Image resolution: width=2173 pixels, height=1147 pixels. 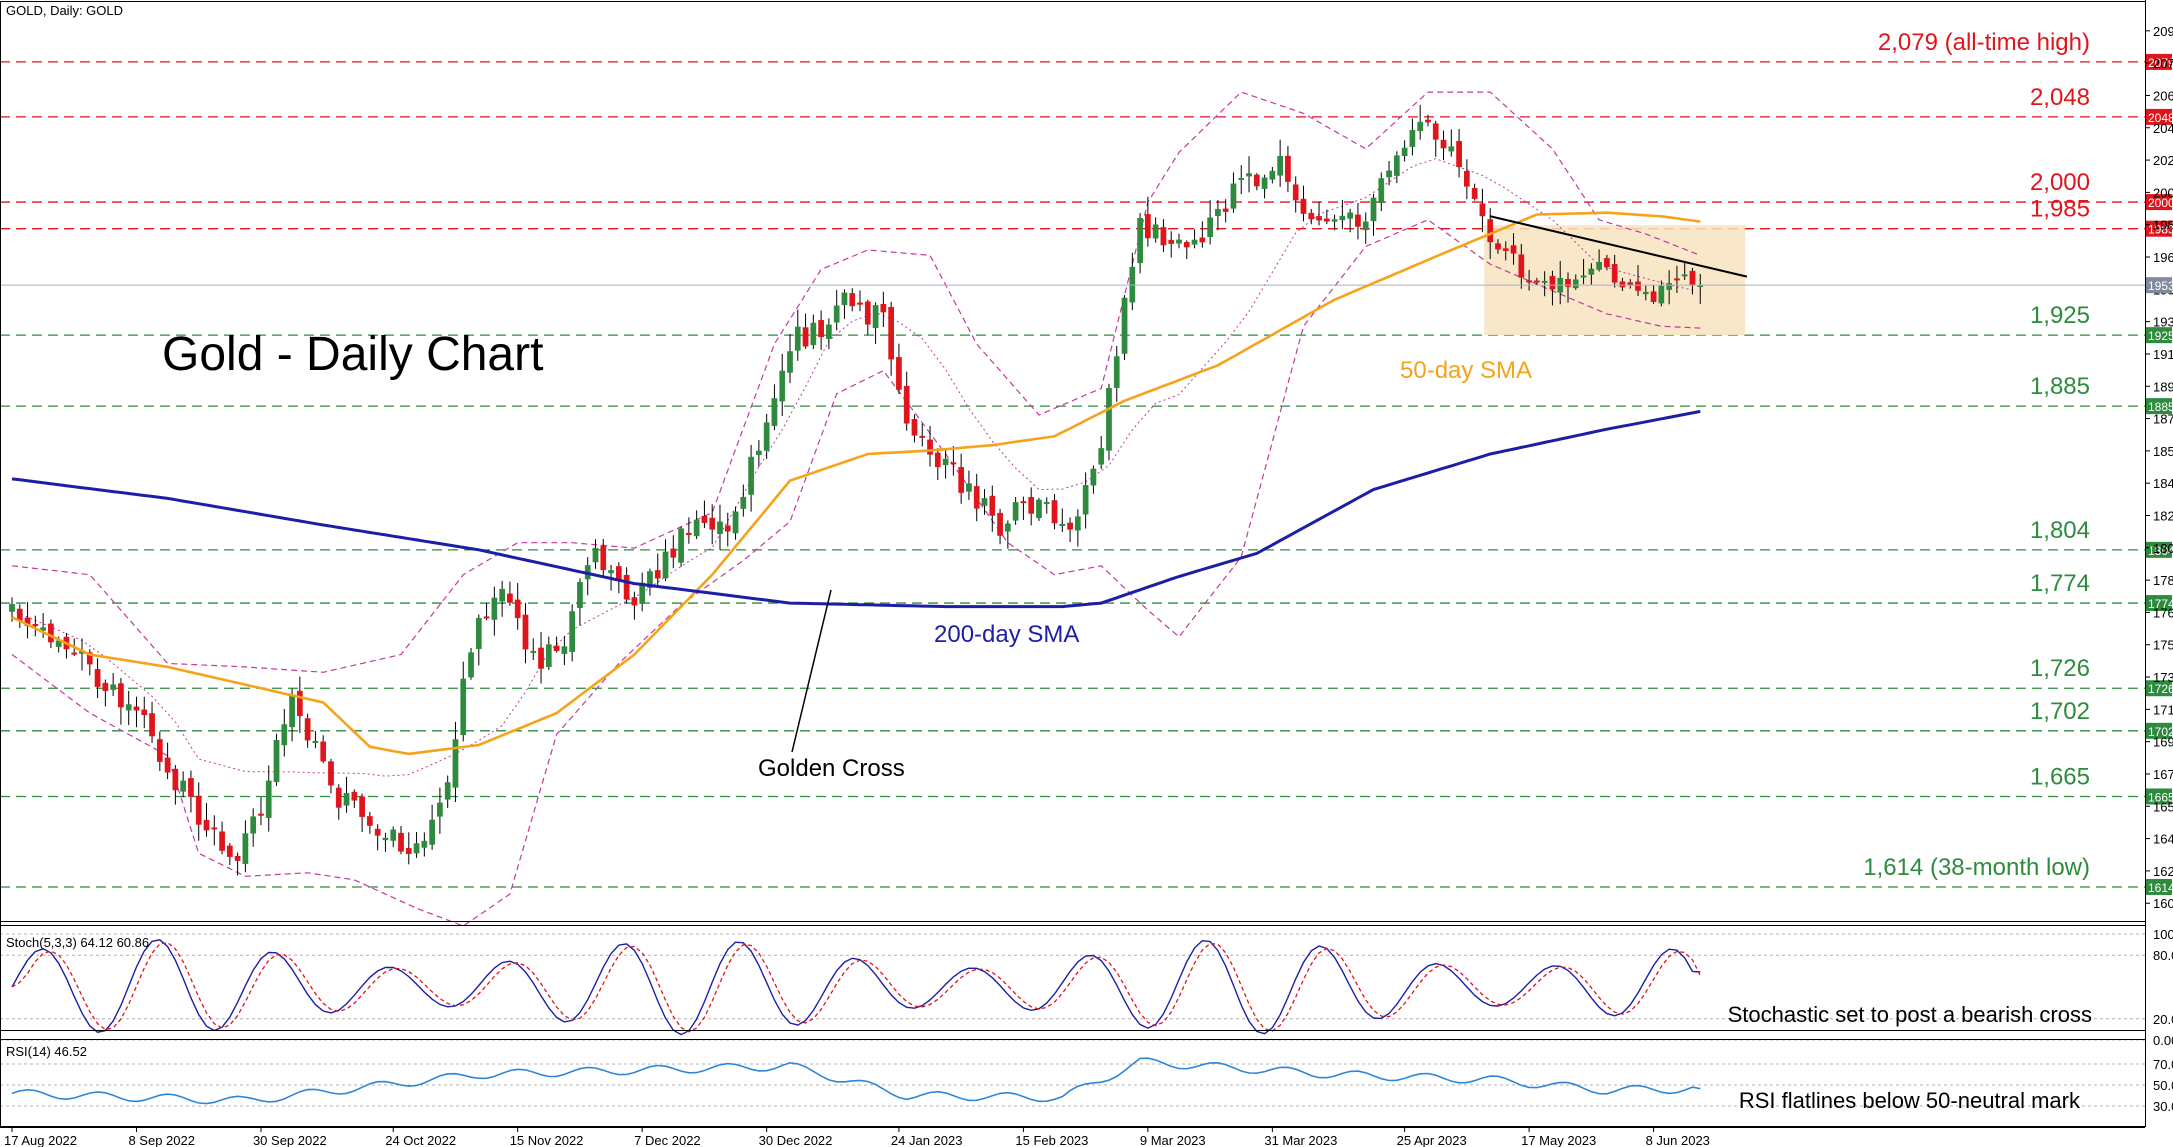 What do you see at coordinates (2163, 774) in the screenshot?
I see `y-tick-label: 1677.68` at bounding box center [2163, 774].